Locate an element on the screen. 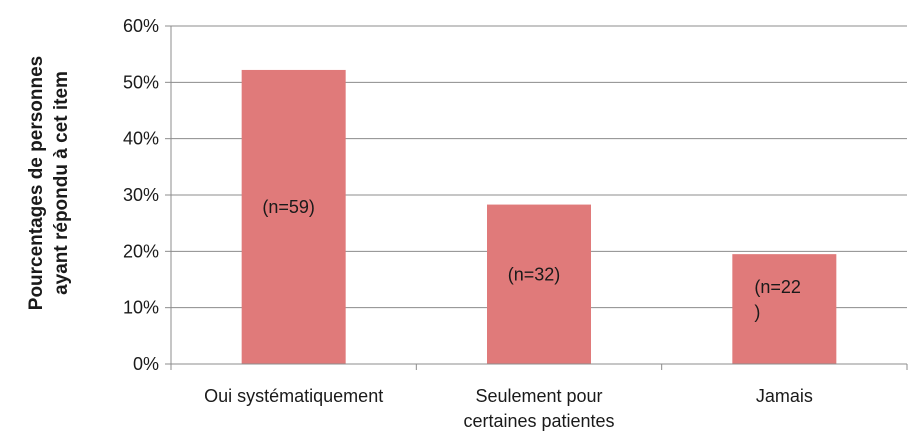 This screenshot has width=921, height=441. data-label: (n=22 is located at coordinates (777, 287).